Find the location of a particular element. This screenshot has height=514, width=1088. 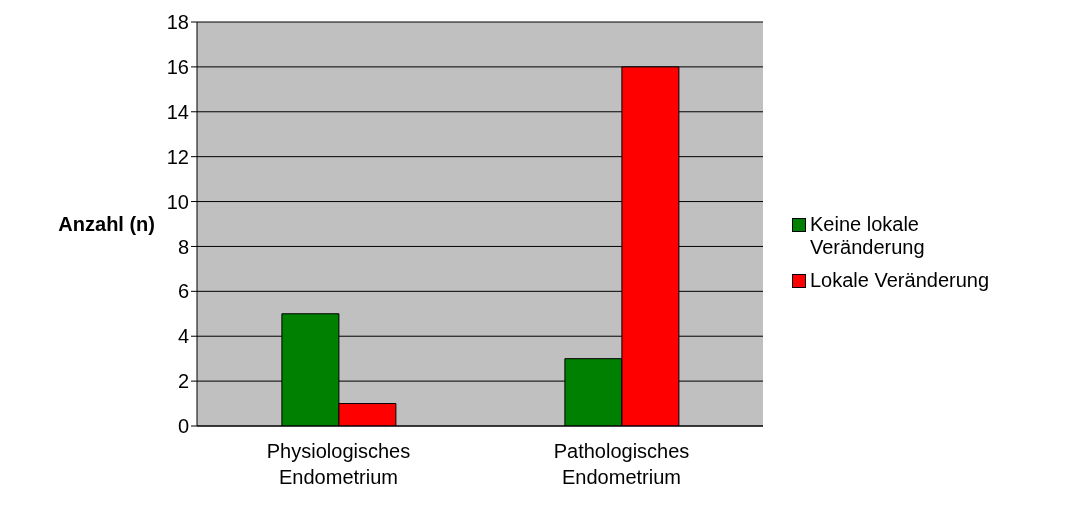

y-tick-label: 2 is located at coordinates (183, 381).